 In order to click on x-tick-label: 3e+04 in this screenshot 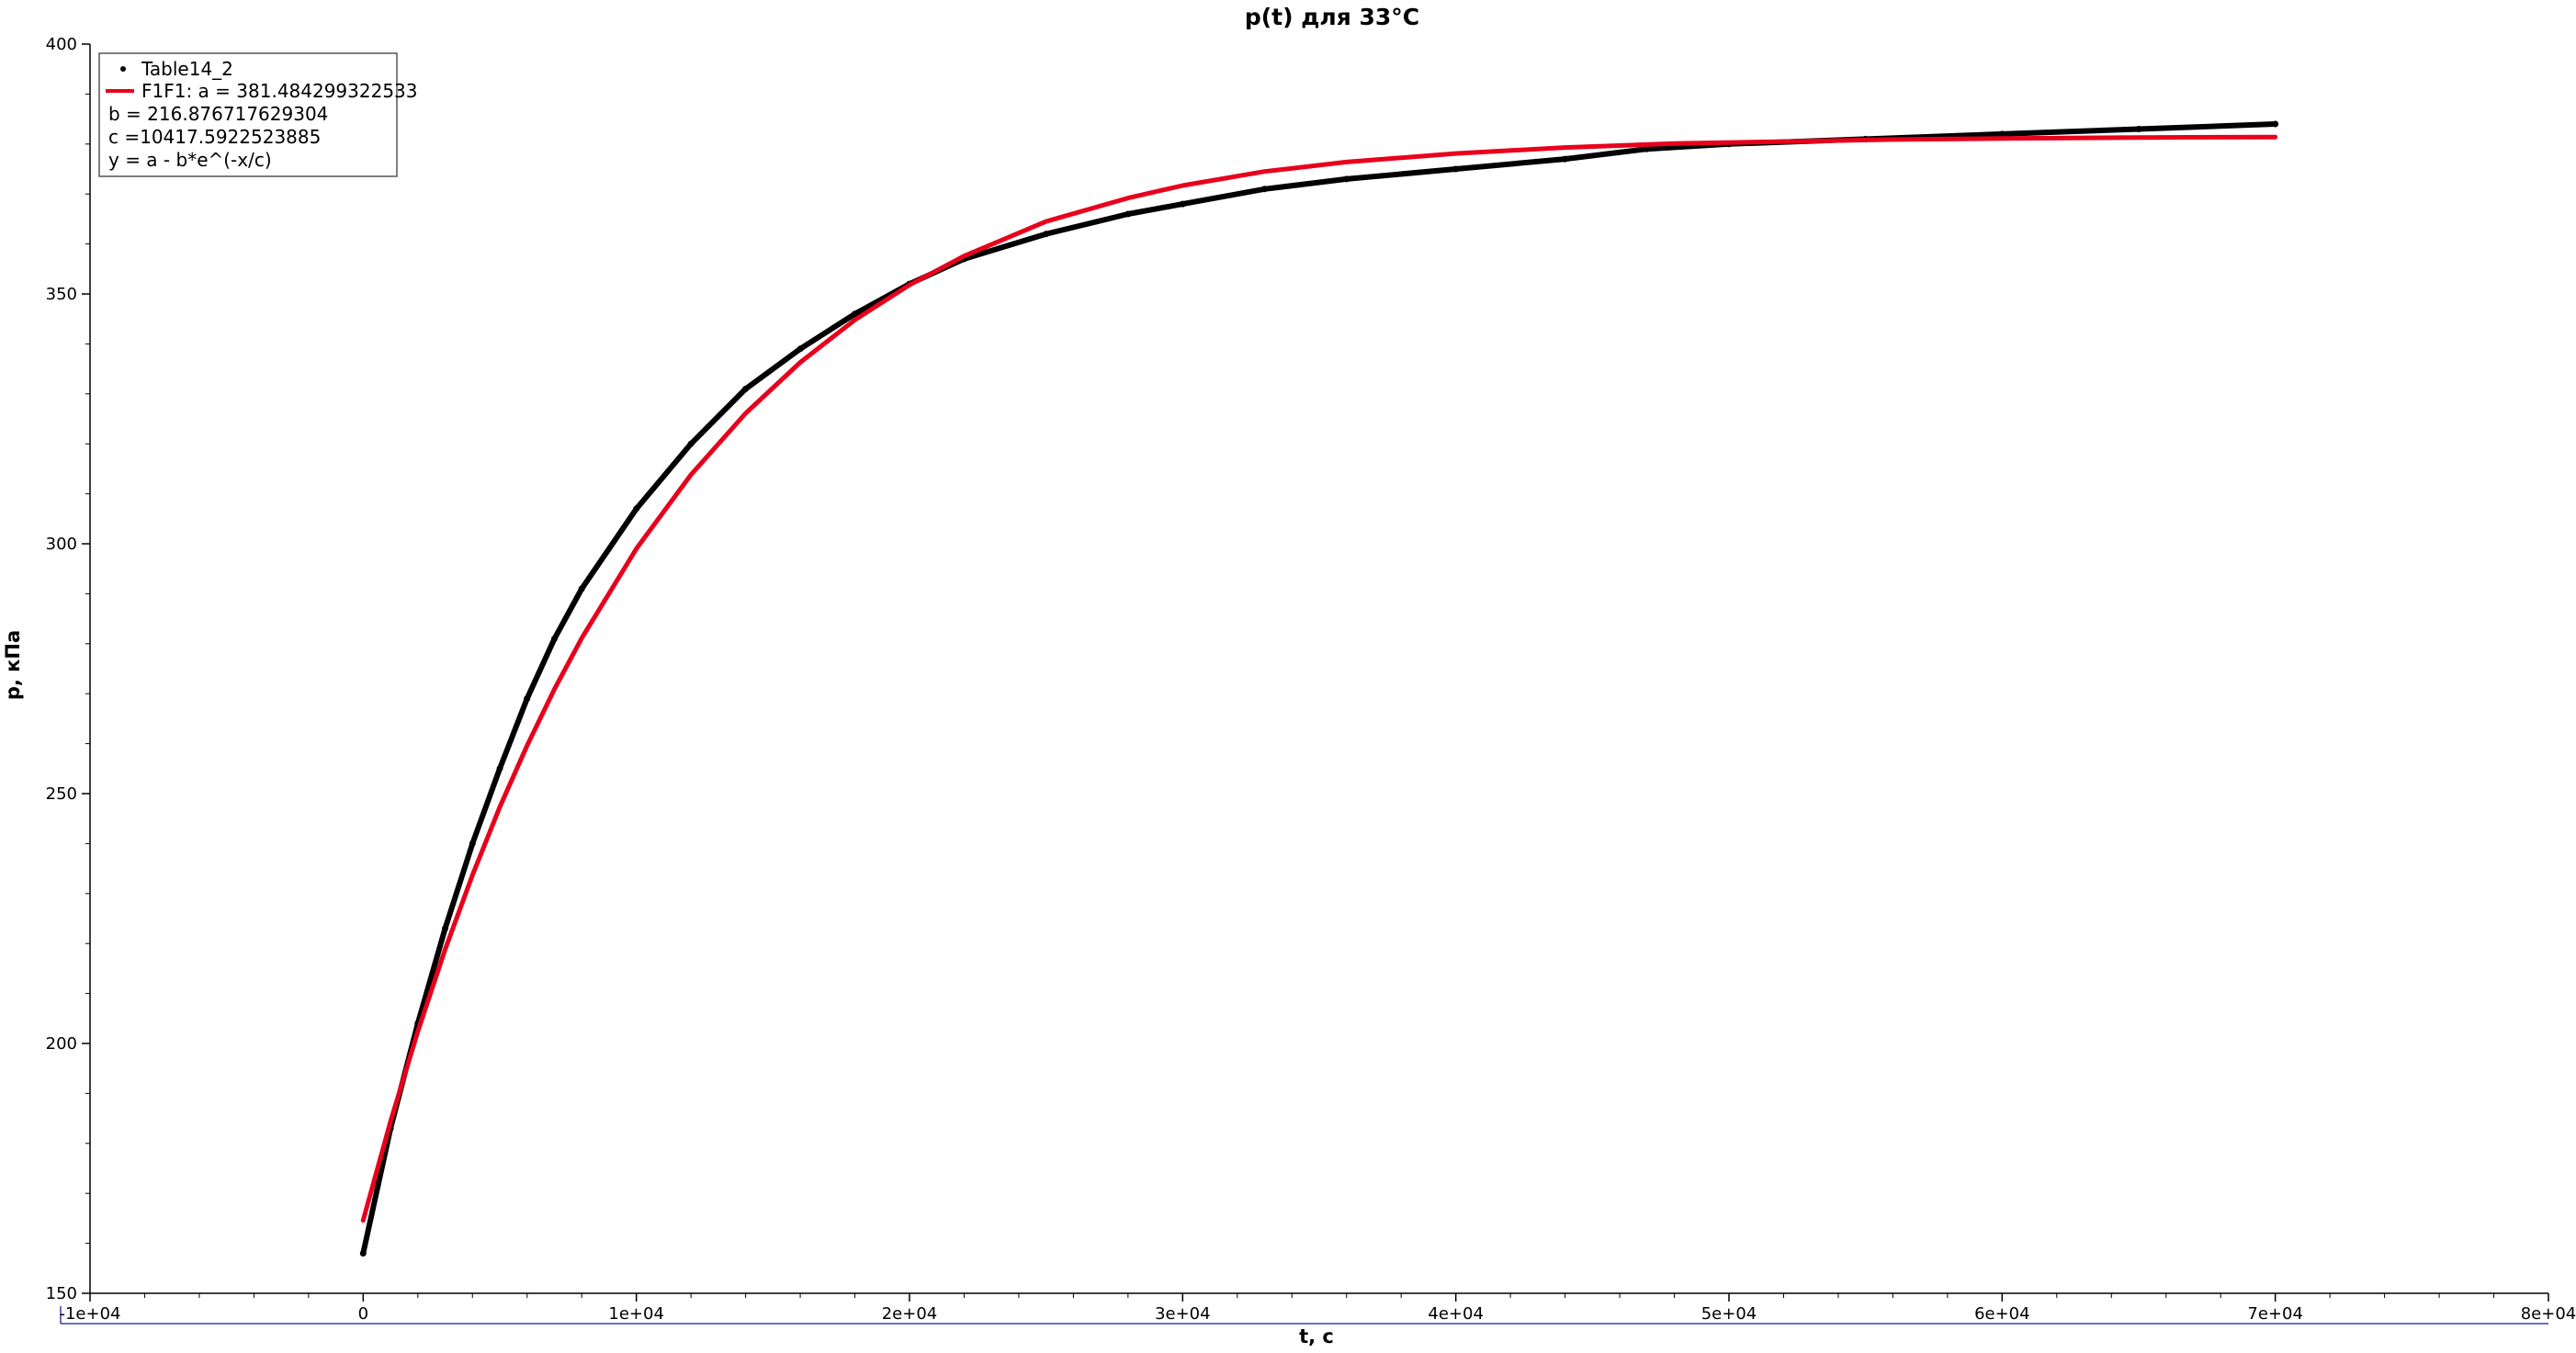, I will do `click(1183, 1314)`.